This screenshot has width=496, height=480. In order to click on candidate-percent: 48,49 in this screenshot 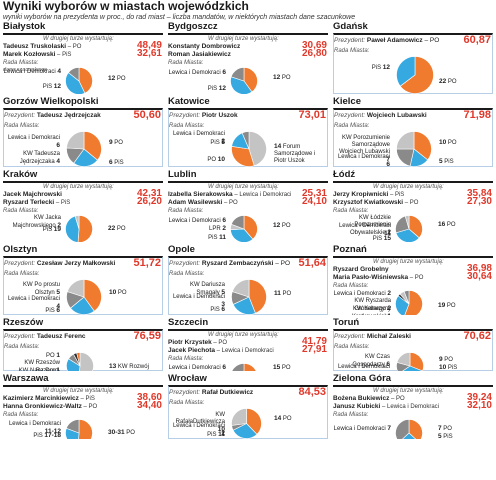, I will do `click(149, 45)`.